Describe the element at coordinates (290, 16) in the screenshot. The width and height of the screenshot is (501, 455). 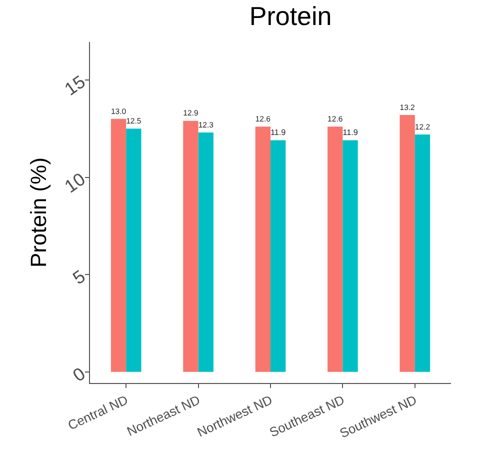
I see `chart-title: Protein` at that location.